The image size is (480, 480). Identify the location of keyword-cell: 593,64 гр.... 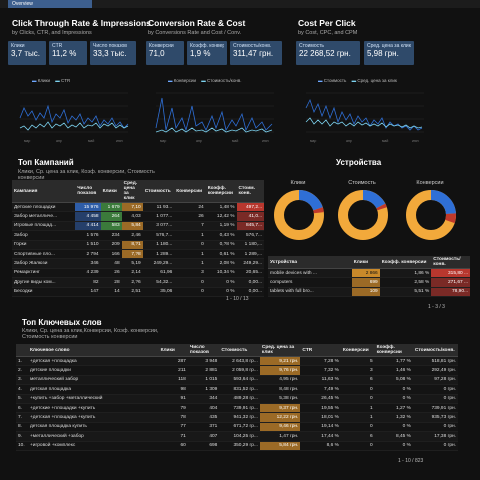
(239, 380).